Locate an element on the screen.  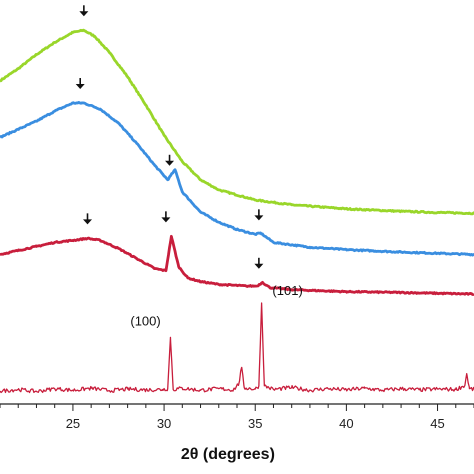
x-tick-label: 30 is located at coordinates (164, 423).